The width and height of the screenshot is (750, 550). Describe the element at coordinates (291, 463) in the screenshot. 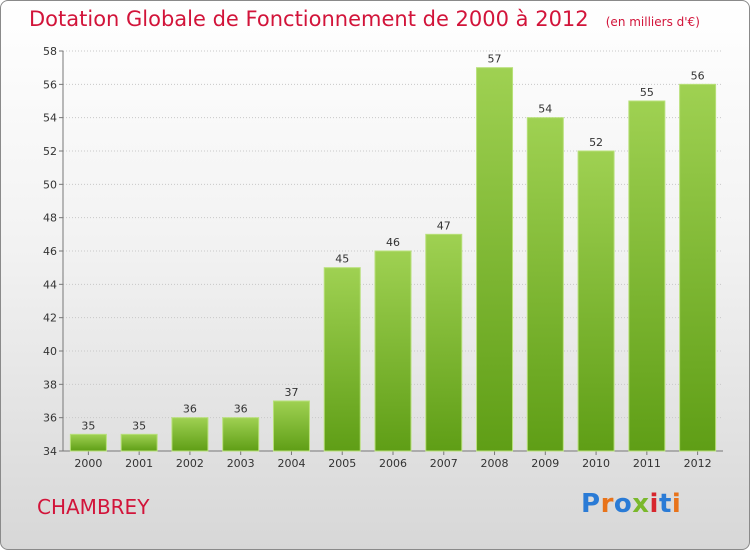

I see `x-tick-label-2004: 2004` at that location.